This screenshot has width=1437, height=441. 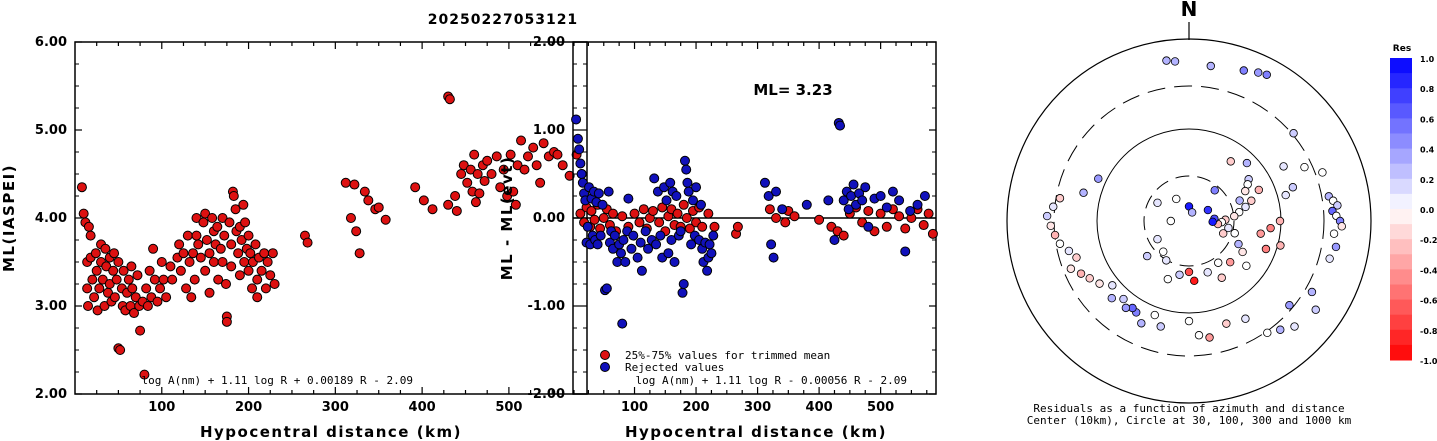 I want to click on x-tick-label: 200, so click(x=248, y=407).